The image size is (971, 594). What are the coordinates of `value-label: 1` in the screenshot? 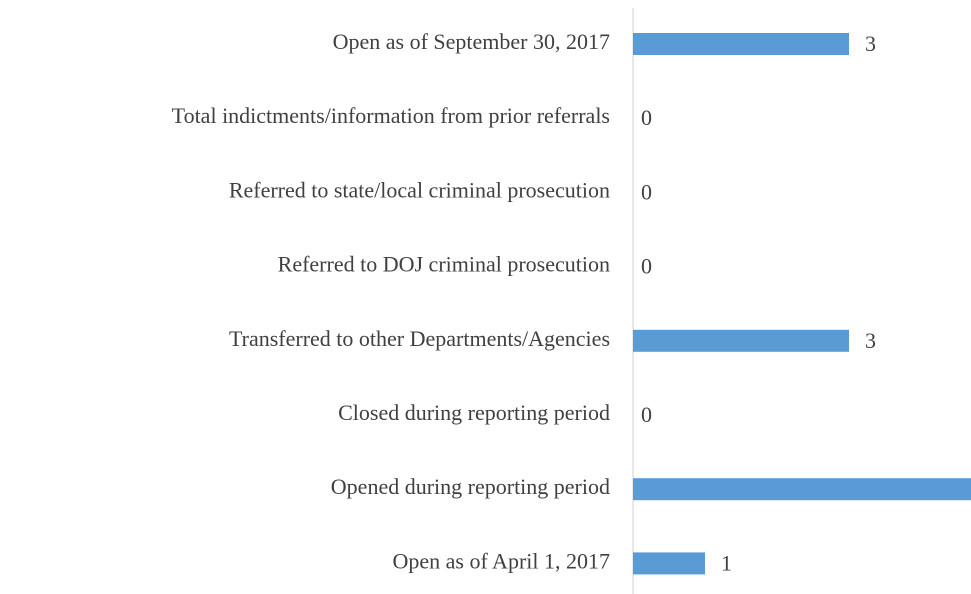 It's located at (726, 562).